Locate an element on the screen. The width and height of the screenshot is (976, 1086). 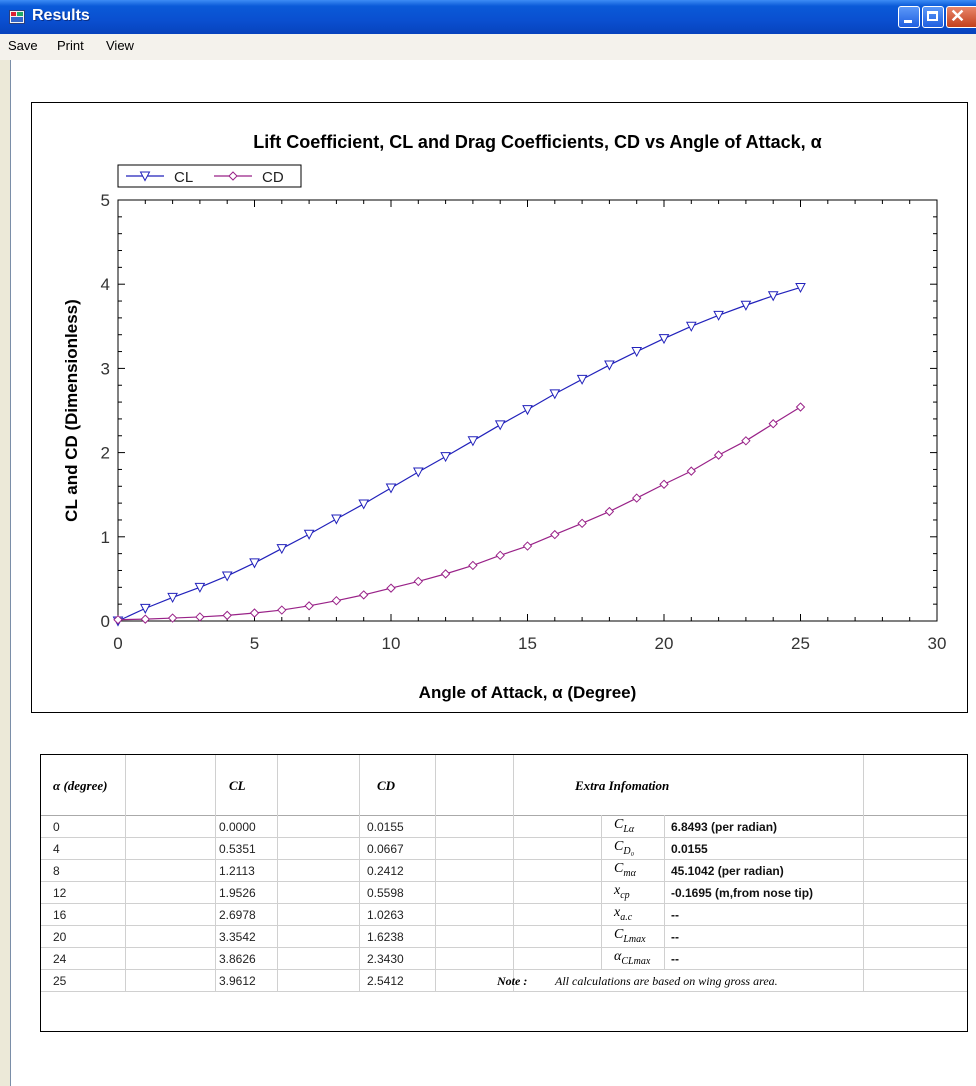
row-cl: 3.8626 is located at coordinates (237, 959).